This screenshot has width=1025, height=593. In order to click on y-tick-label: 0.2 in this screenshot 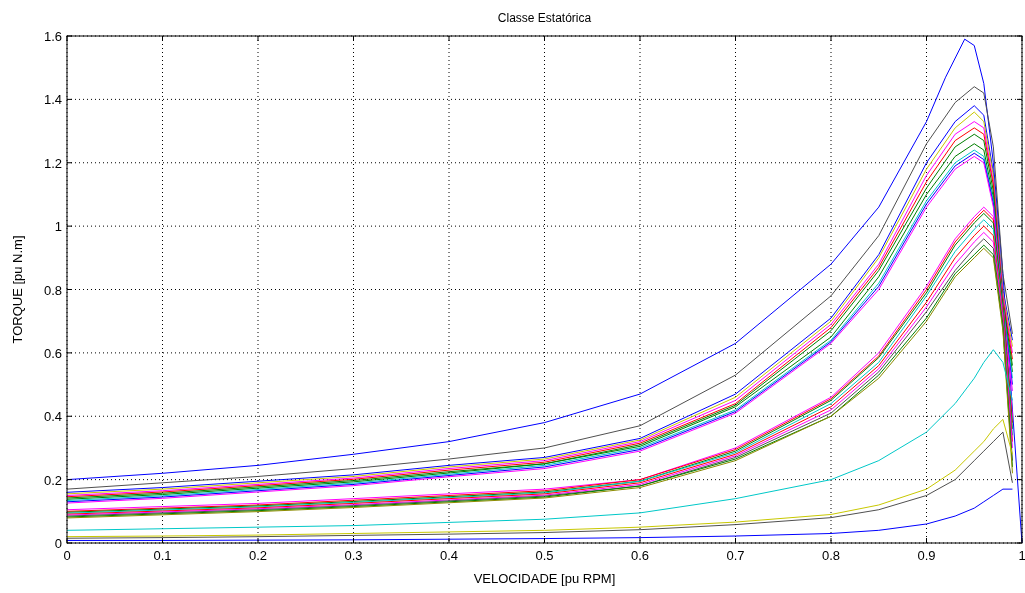, I will do `click(52, 480)`.